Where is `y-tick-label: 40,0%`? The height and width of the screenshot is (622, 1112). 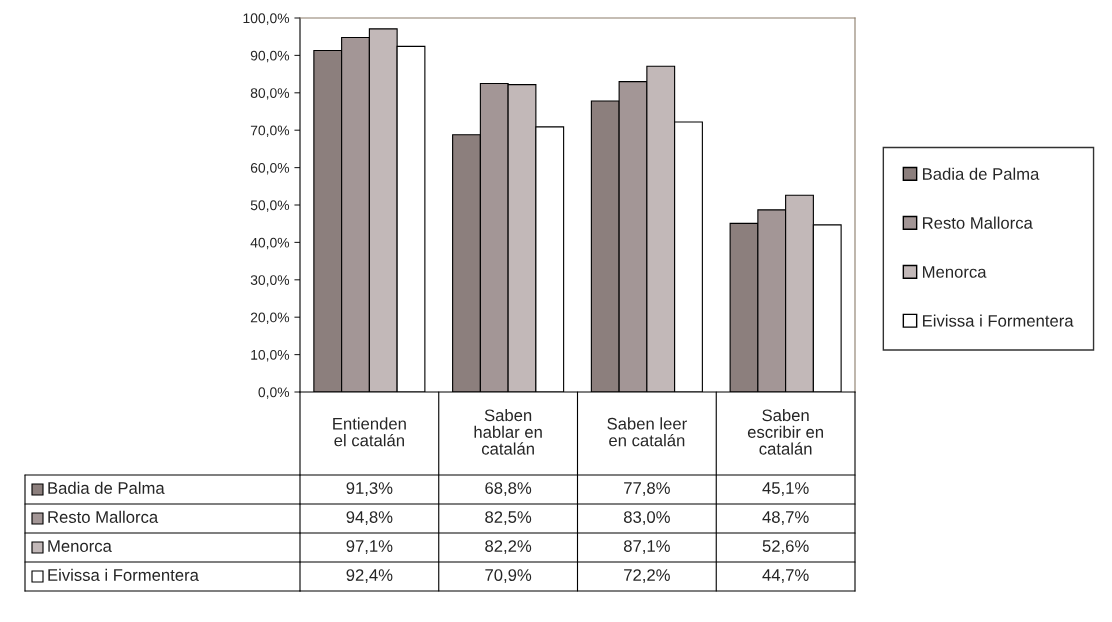 y-tick-label: 40,0% is located at coordinates (270, 243).